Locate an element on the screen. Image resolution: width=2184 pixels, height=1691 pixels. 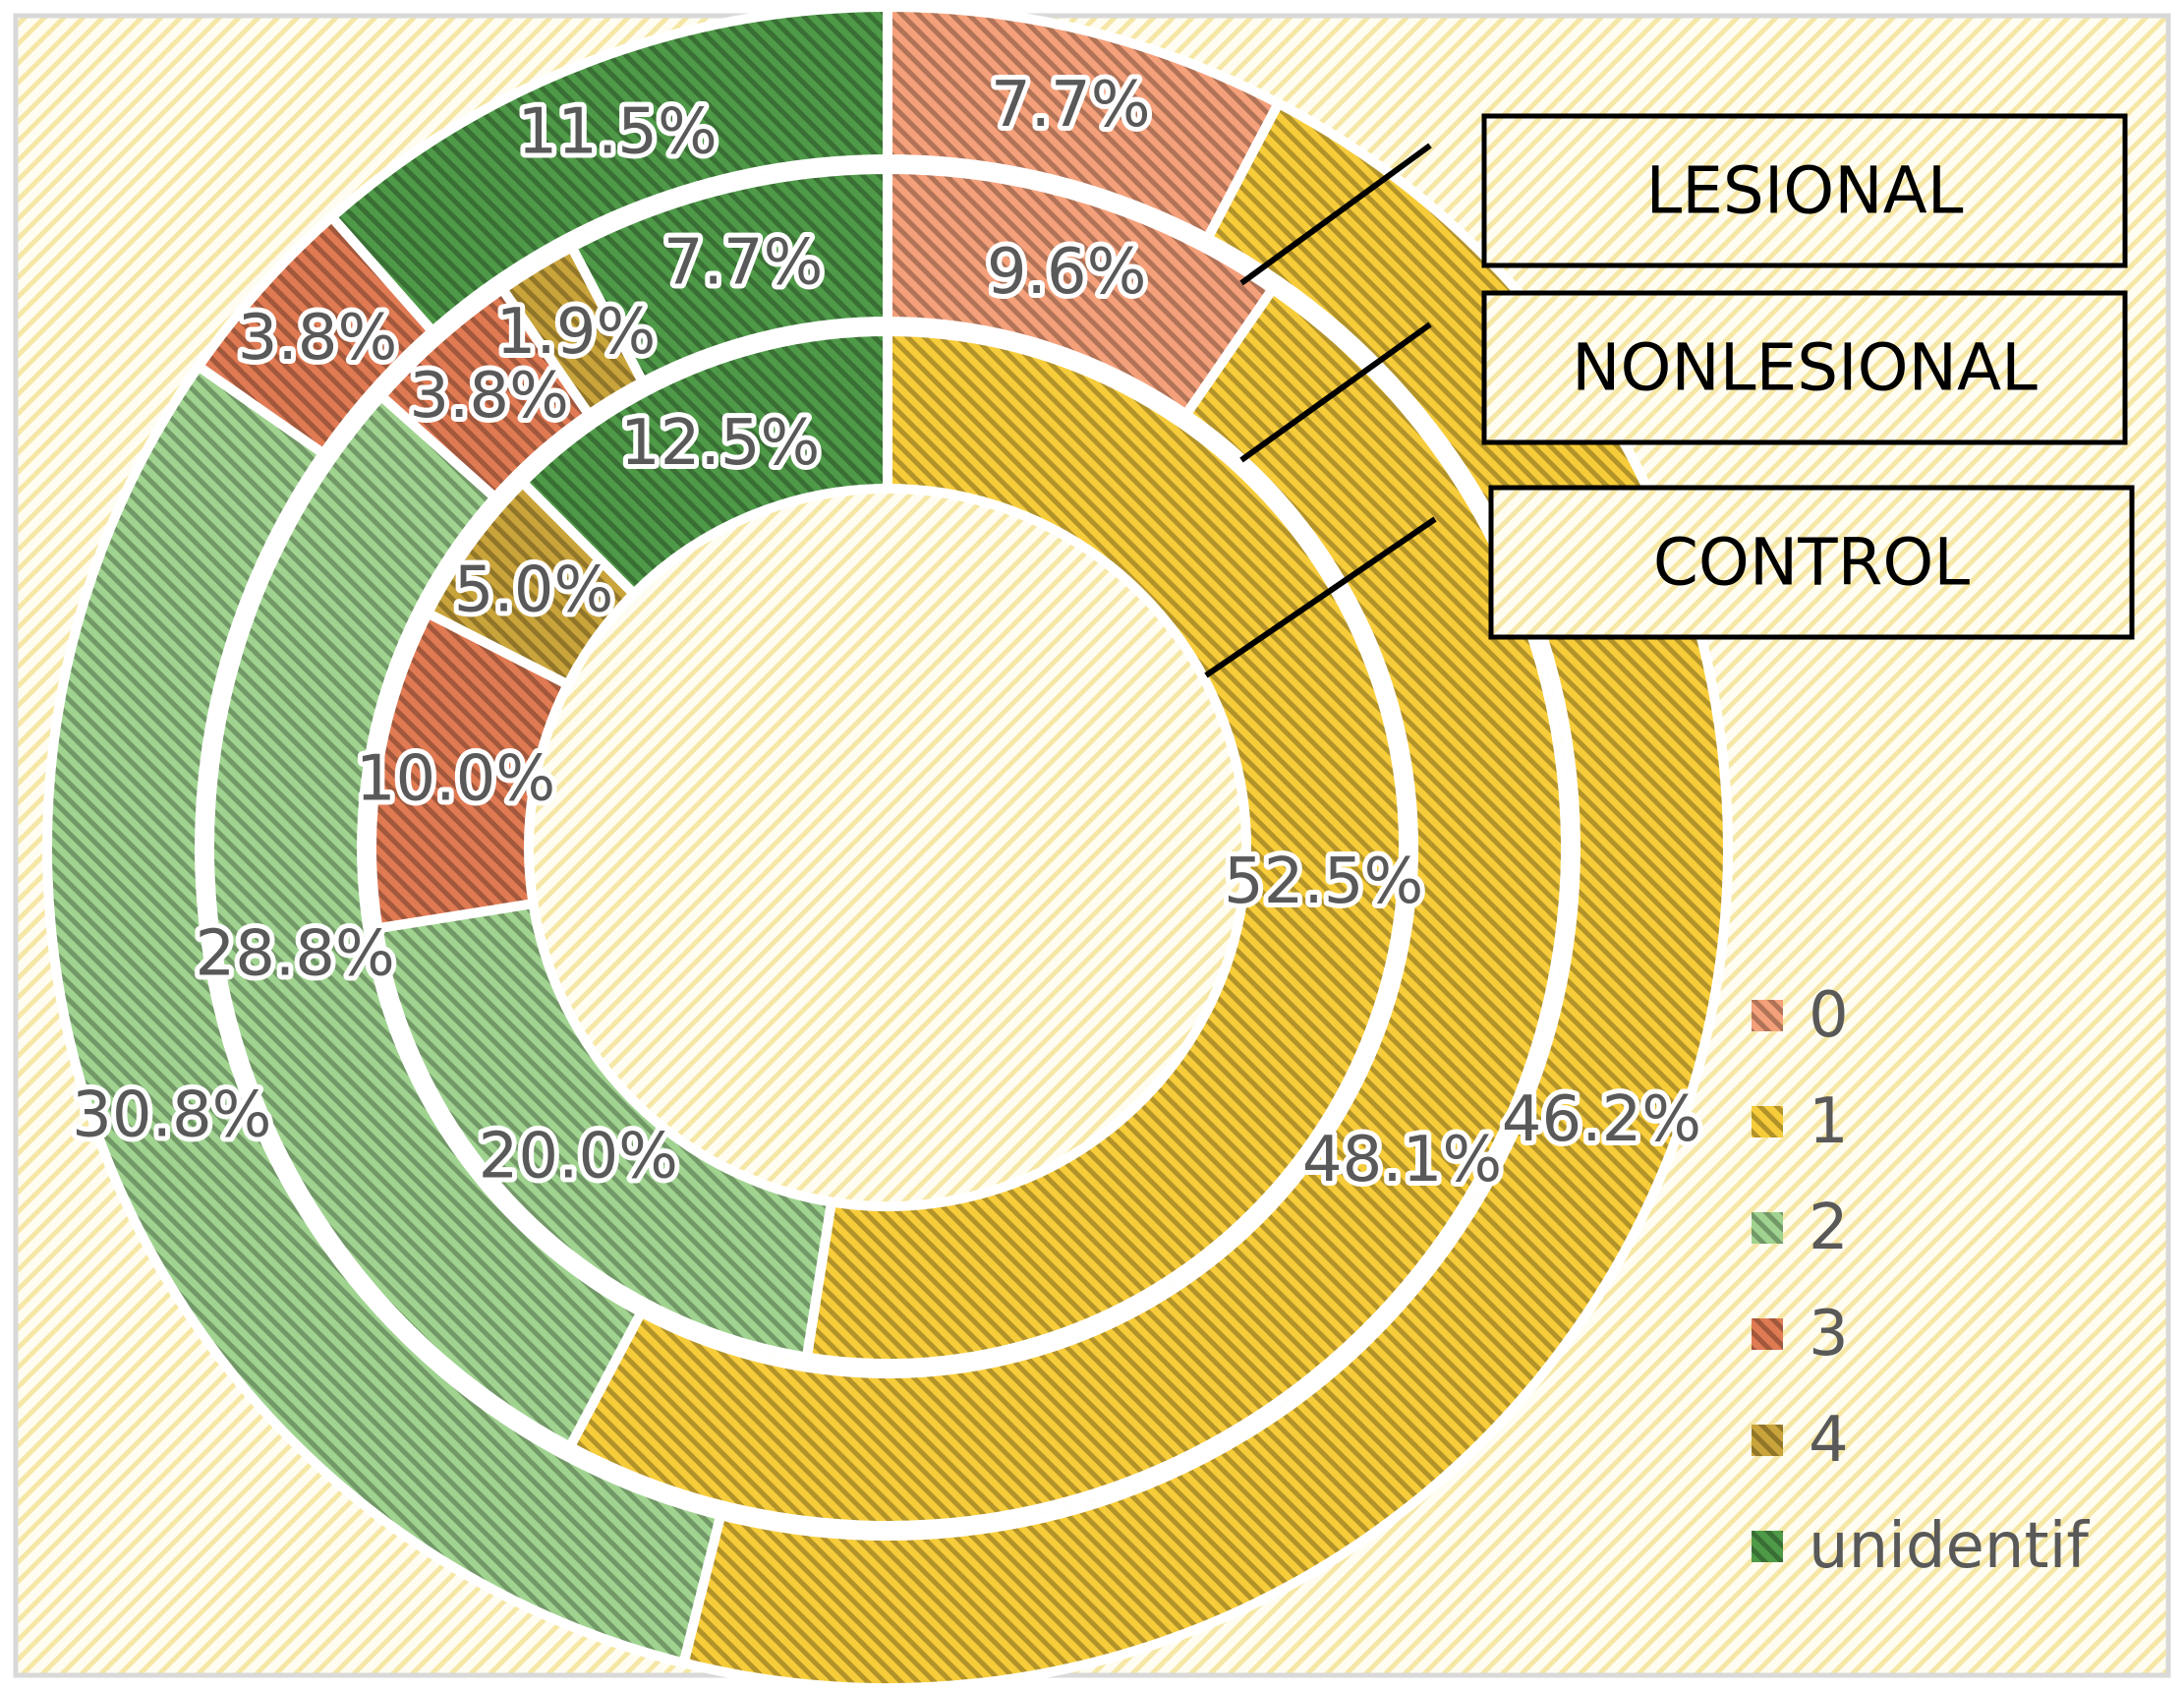
legend-label-unidentif: unidentif is located at coordinates (1949, 1546).